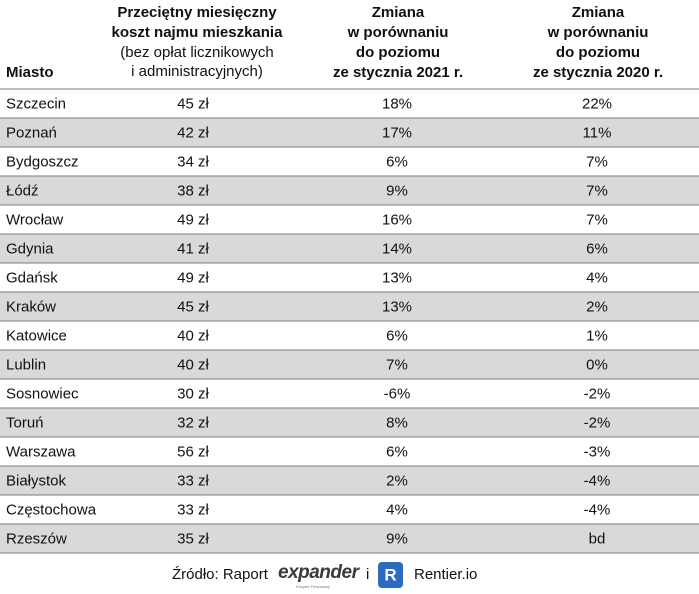  I want to click on logo-expander: expander, so click(319, 572).